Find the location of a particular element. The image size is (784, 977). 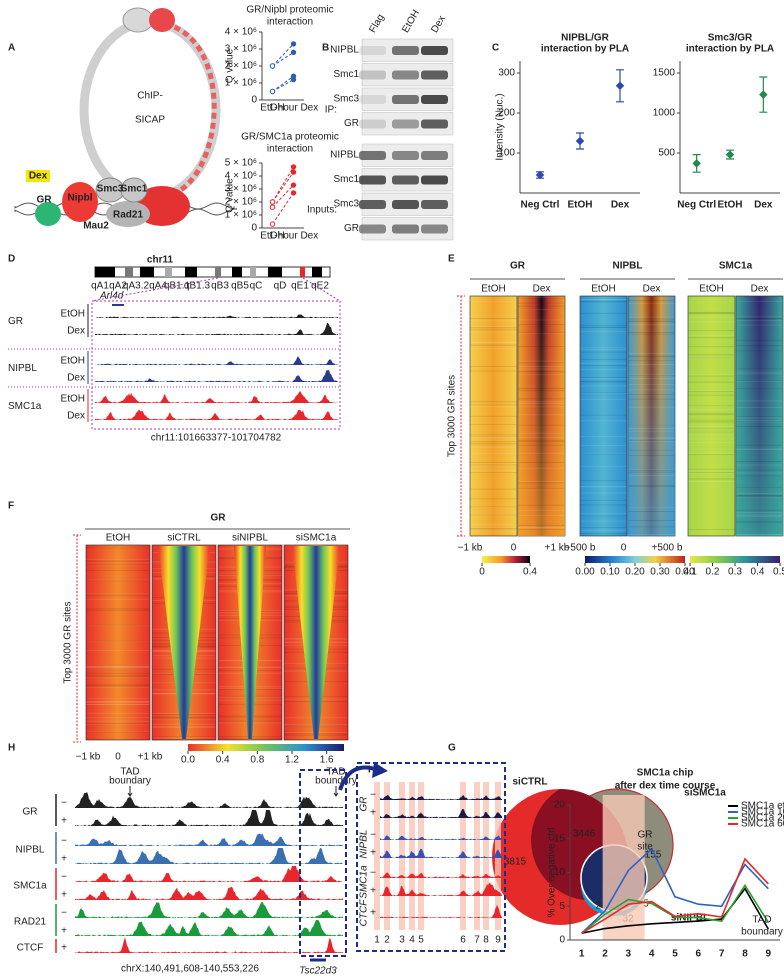

colorbar-tick-label: 0.3 is located at coordinates (735, 572).